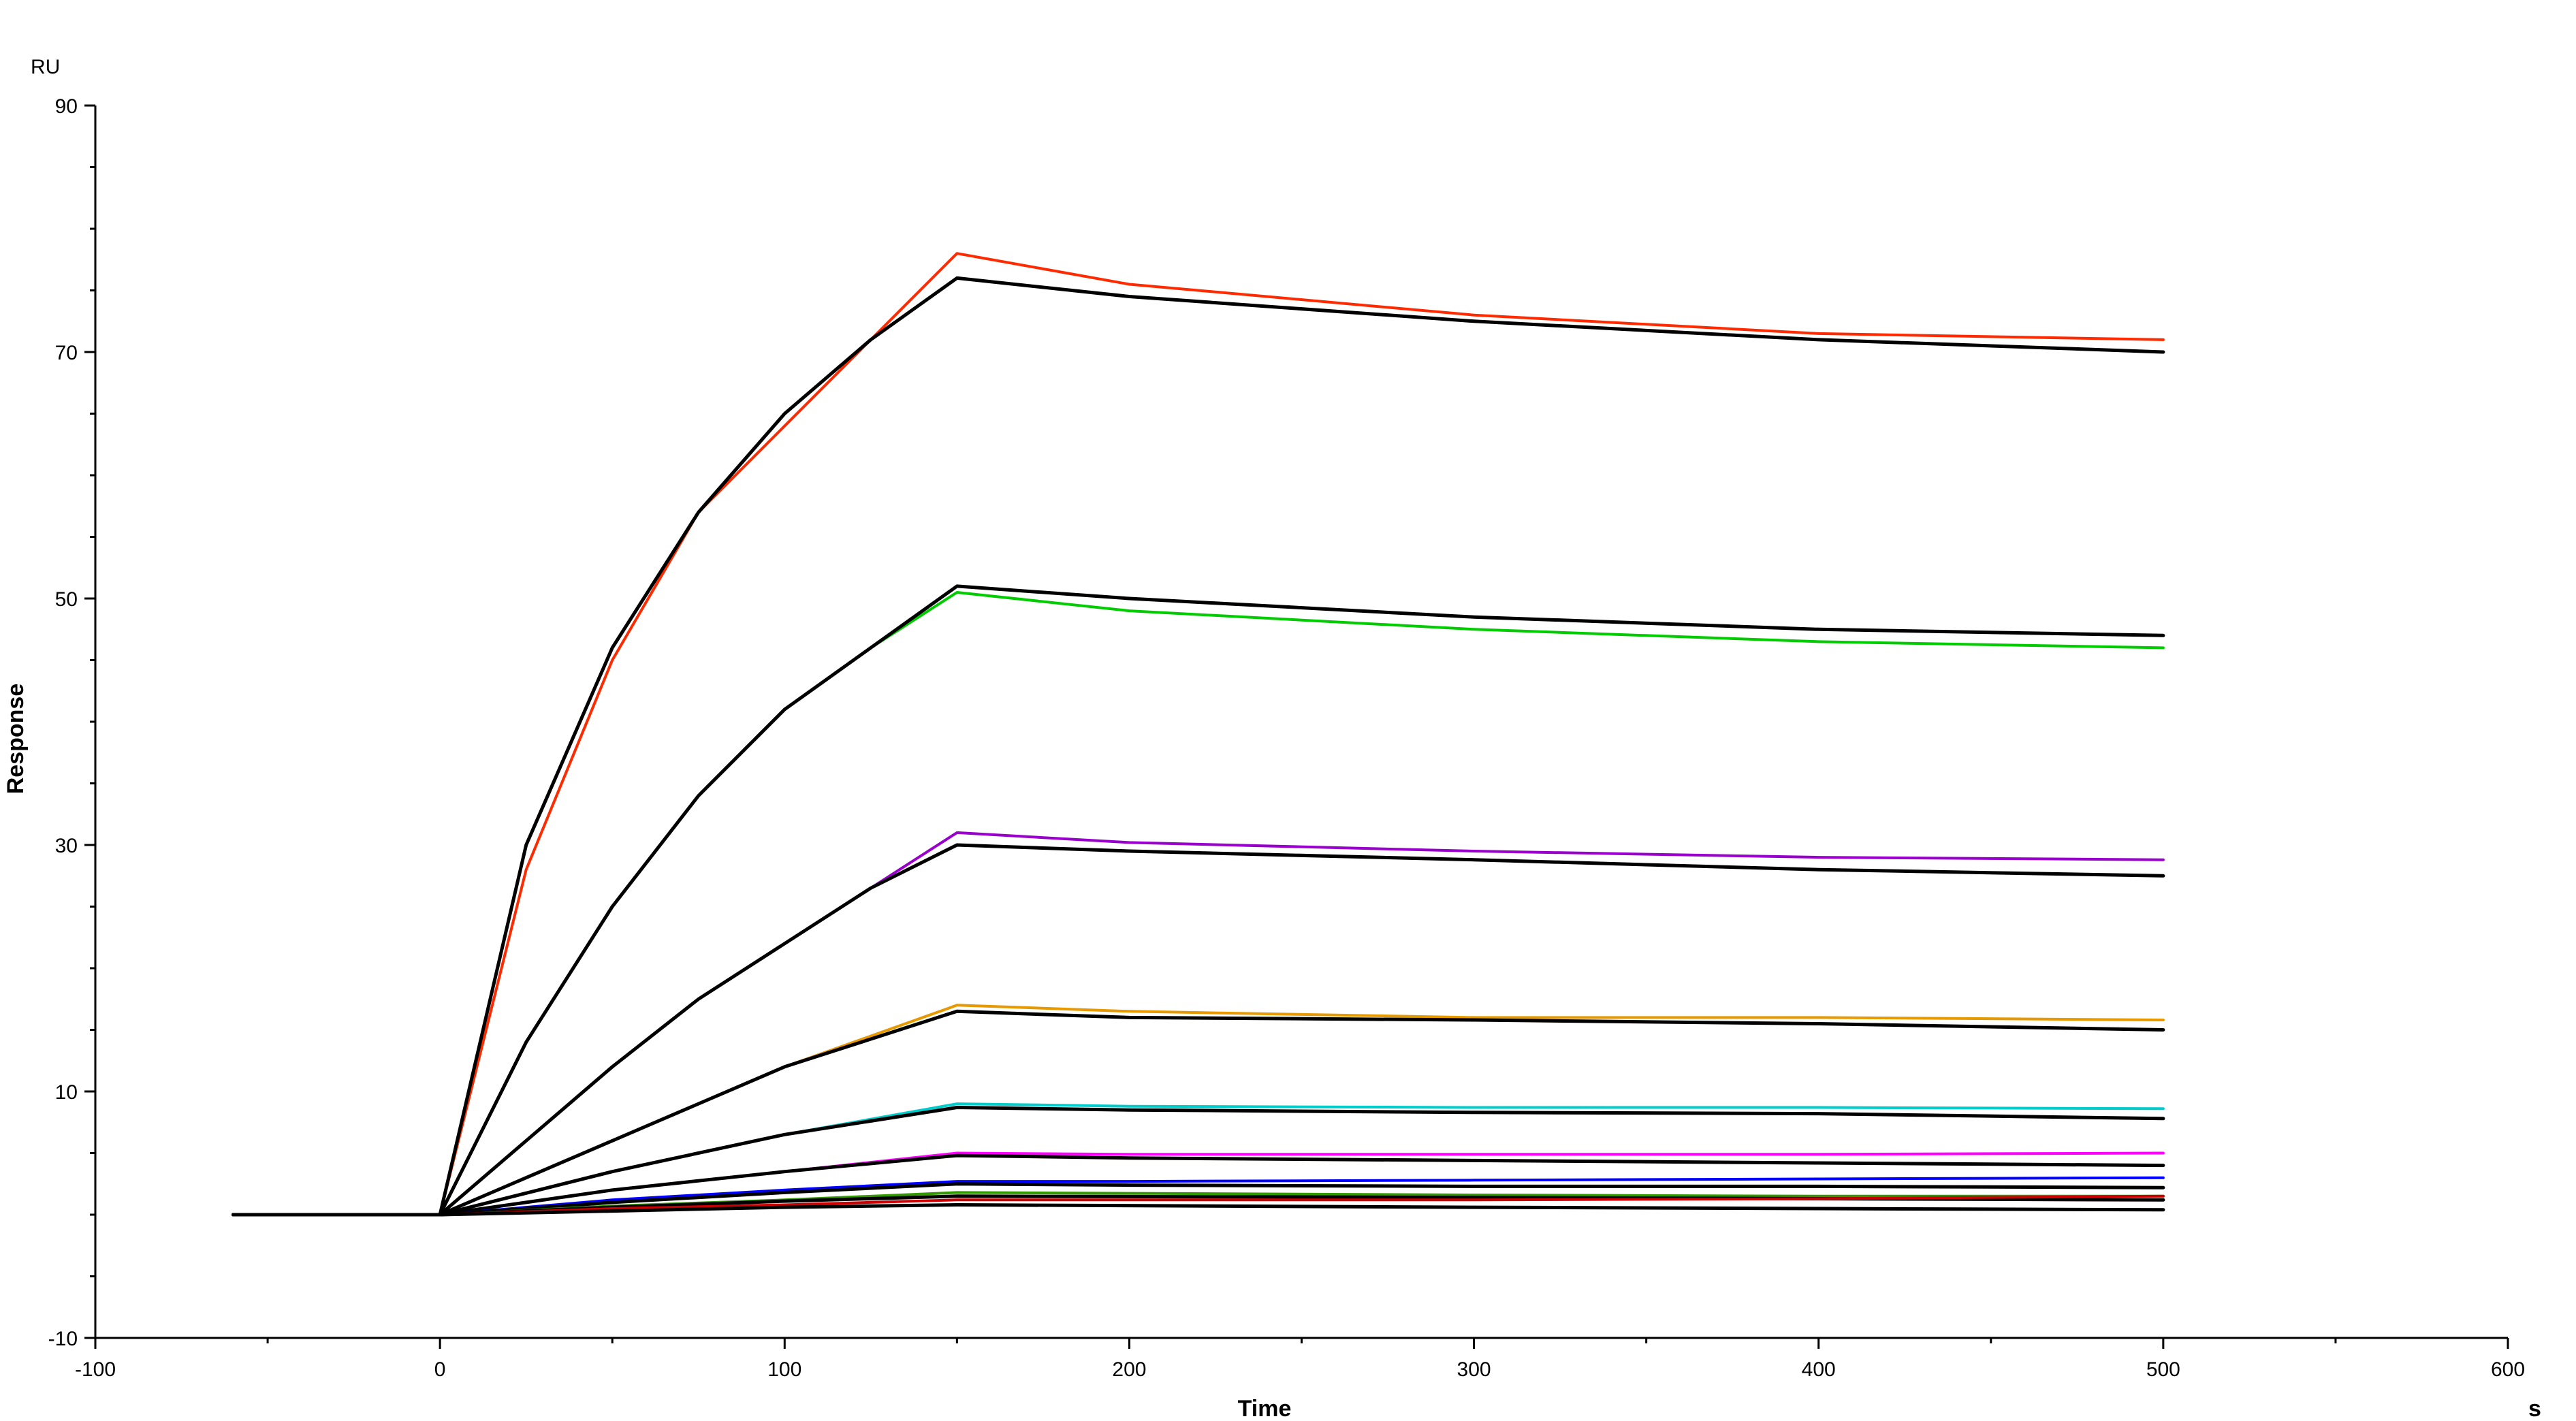 The image size is (2576, 1421). I want to click on y-tick-label: 10, so click(66, 1092).